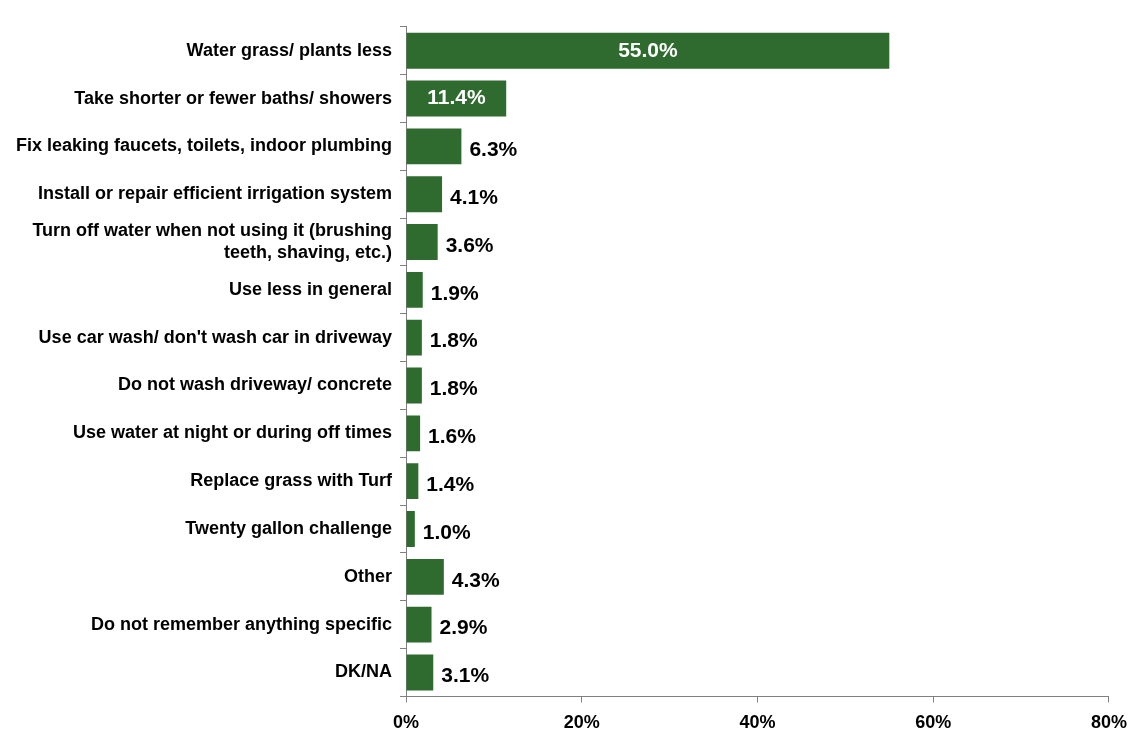  What do you see at coordinates (757, 722) in the screenshot?
I see `x-tick-label: 40%` at bounding box center [757, 722].